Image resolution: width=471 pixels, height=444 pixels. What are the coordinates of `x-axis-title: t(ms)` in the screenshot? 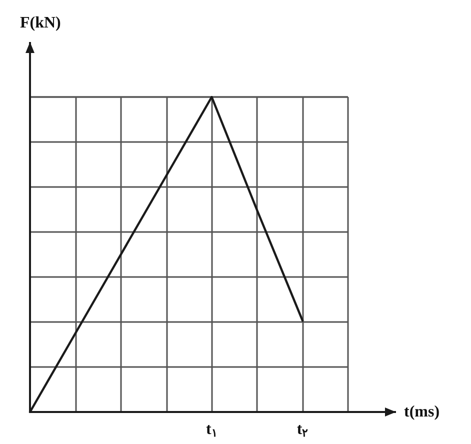 It's located at (422, 412).